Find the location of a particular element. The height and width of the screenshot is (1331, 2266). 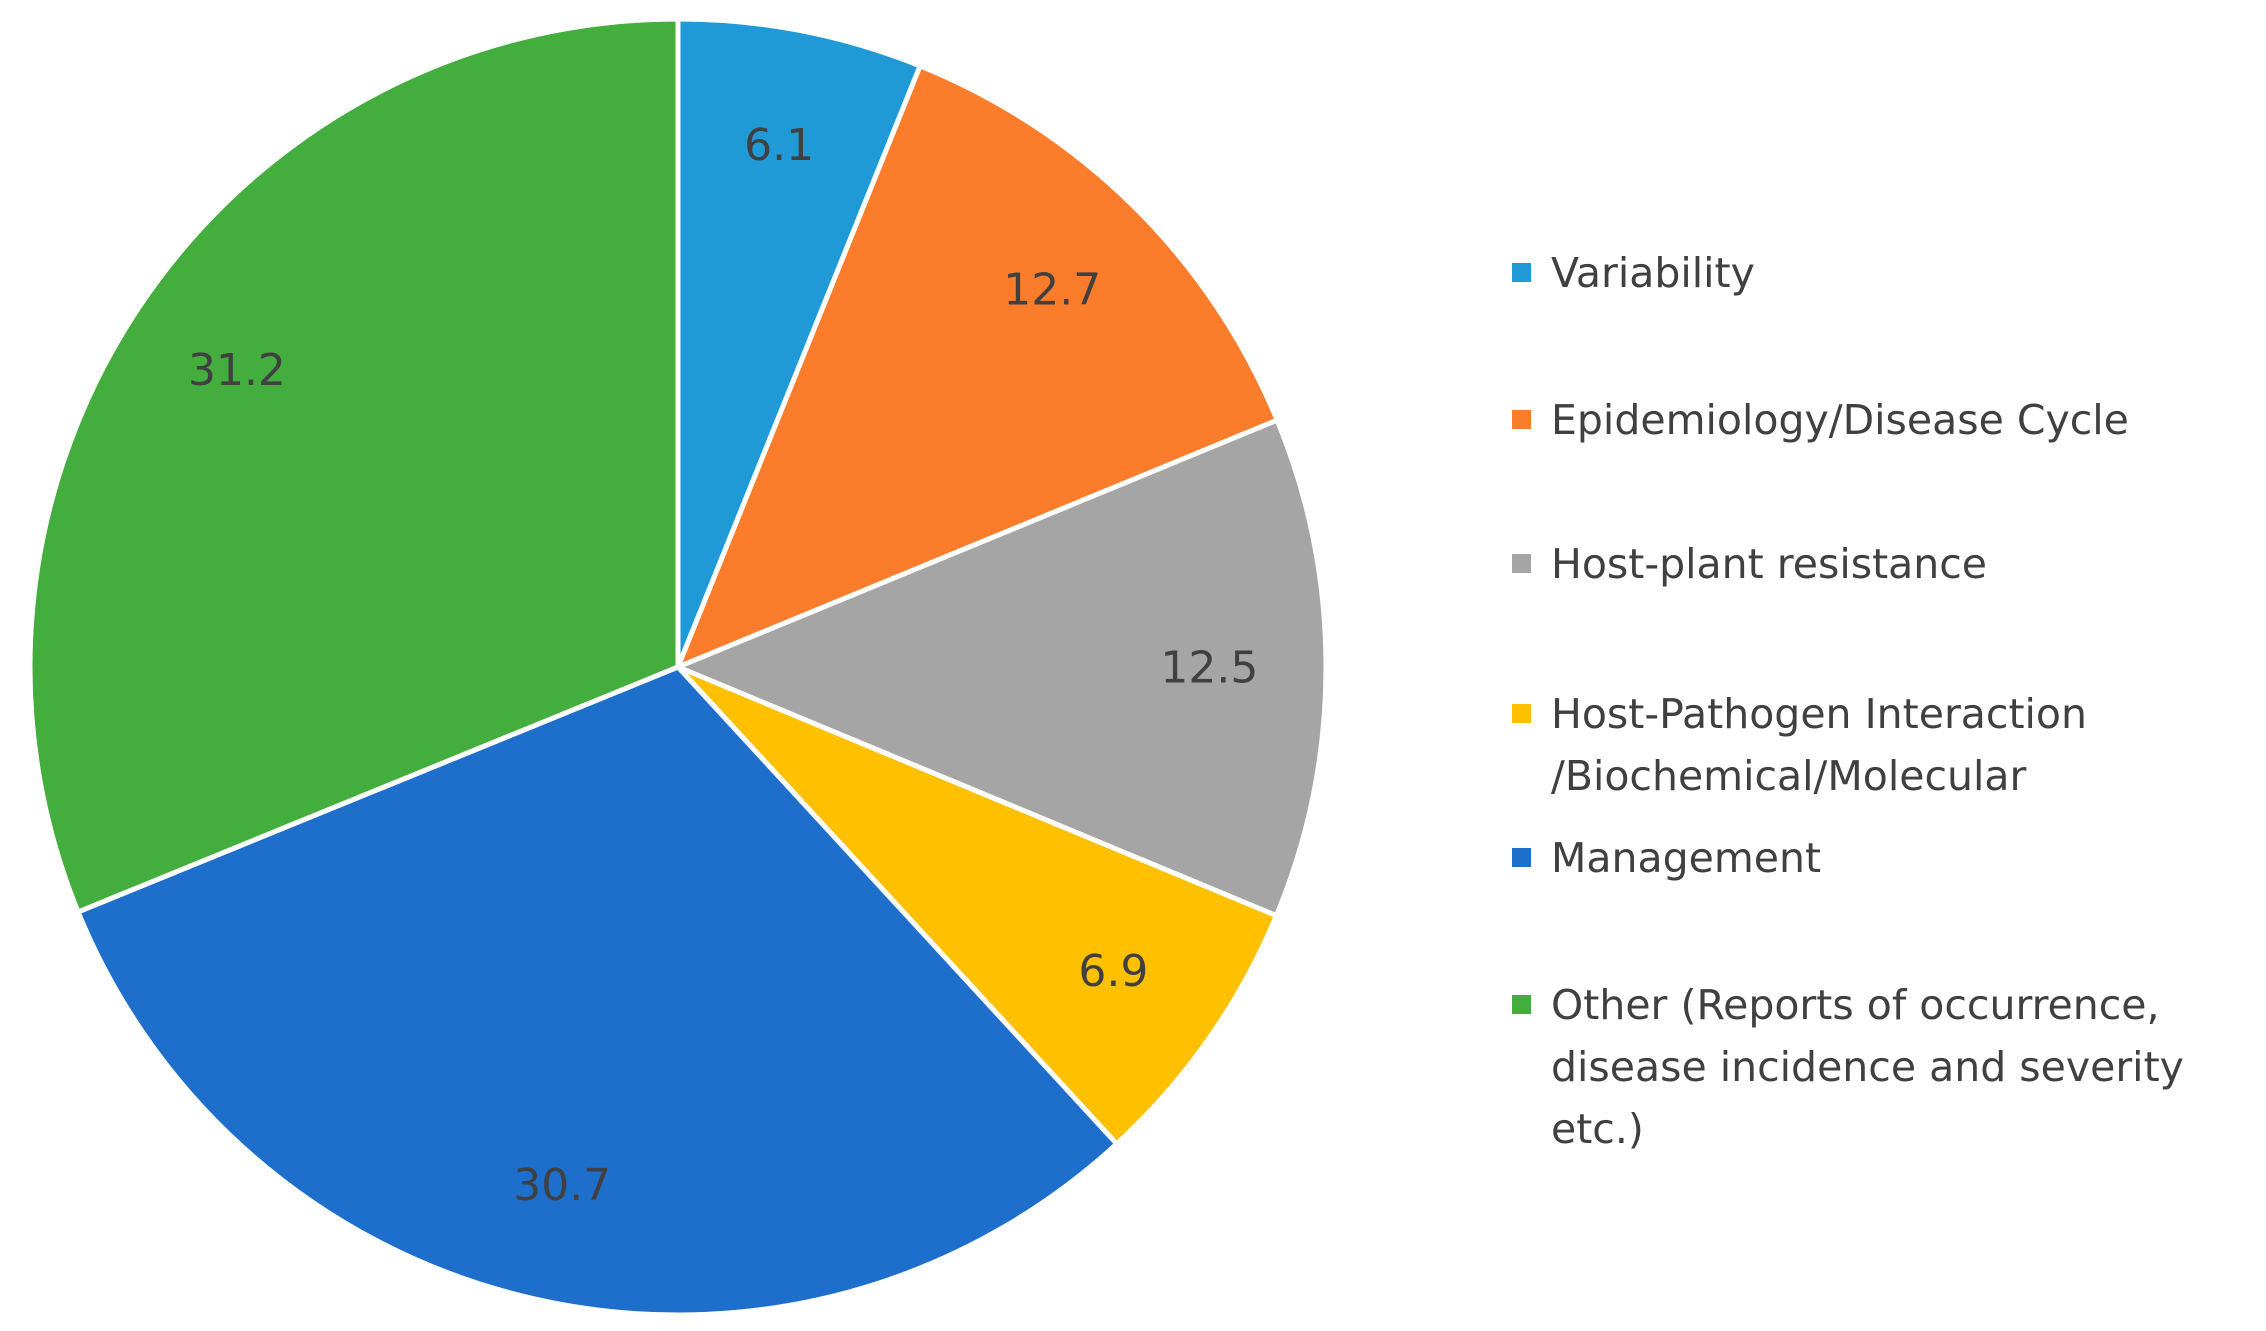

legend-item-host-plant-resistance: Host-plant resistance is located at coordinates (1749, 564).